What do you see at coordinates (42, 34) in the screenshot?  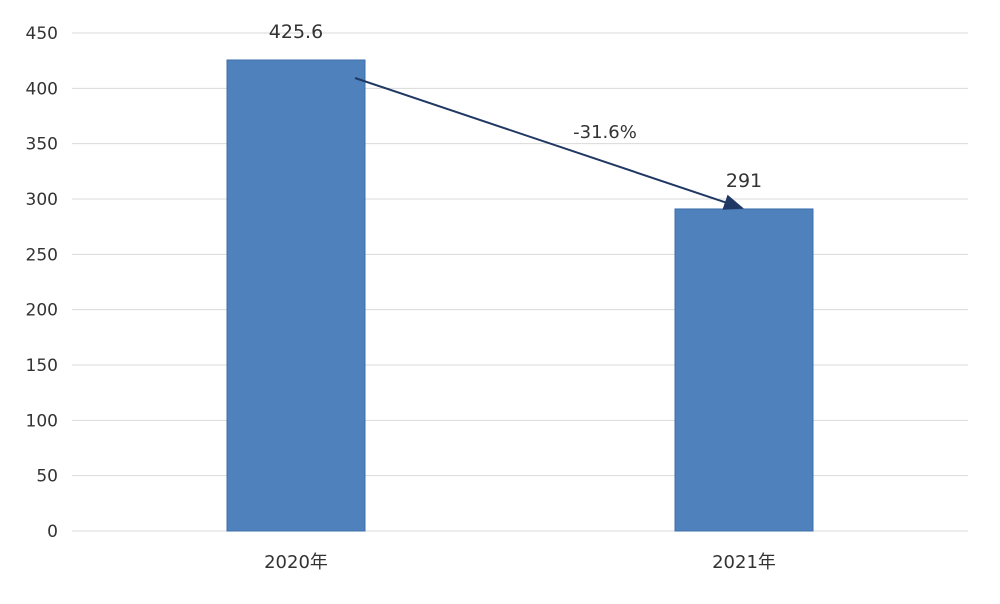 I see `y-tick-label: 450` at bounding box center [42, 34].